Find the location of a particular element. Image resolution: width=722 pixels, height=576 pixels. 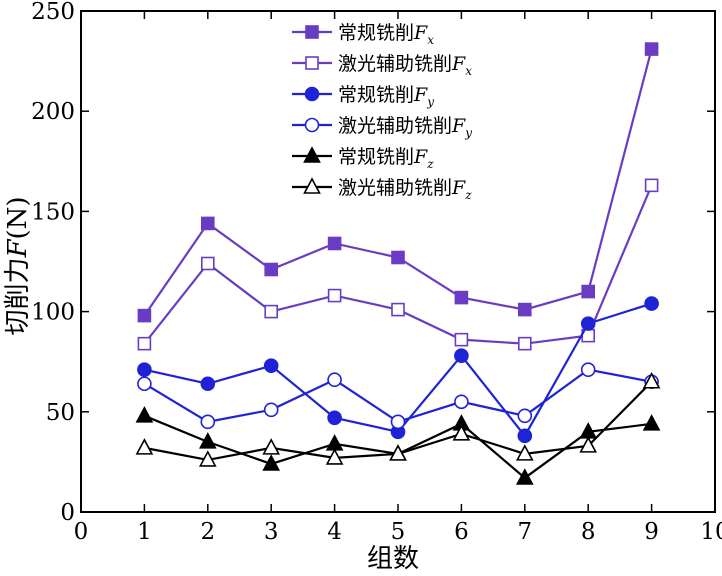

legend-label: 常规铣削Fx is located at coordinates (386, 34).